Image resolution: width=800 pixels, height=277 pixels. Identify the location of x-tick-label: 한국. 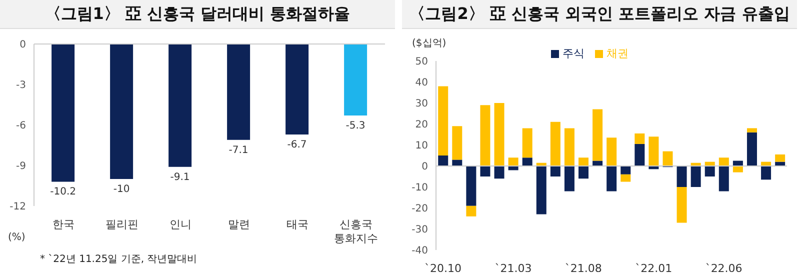
(63, 224).